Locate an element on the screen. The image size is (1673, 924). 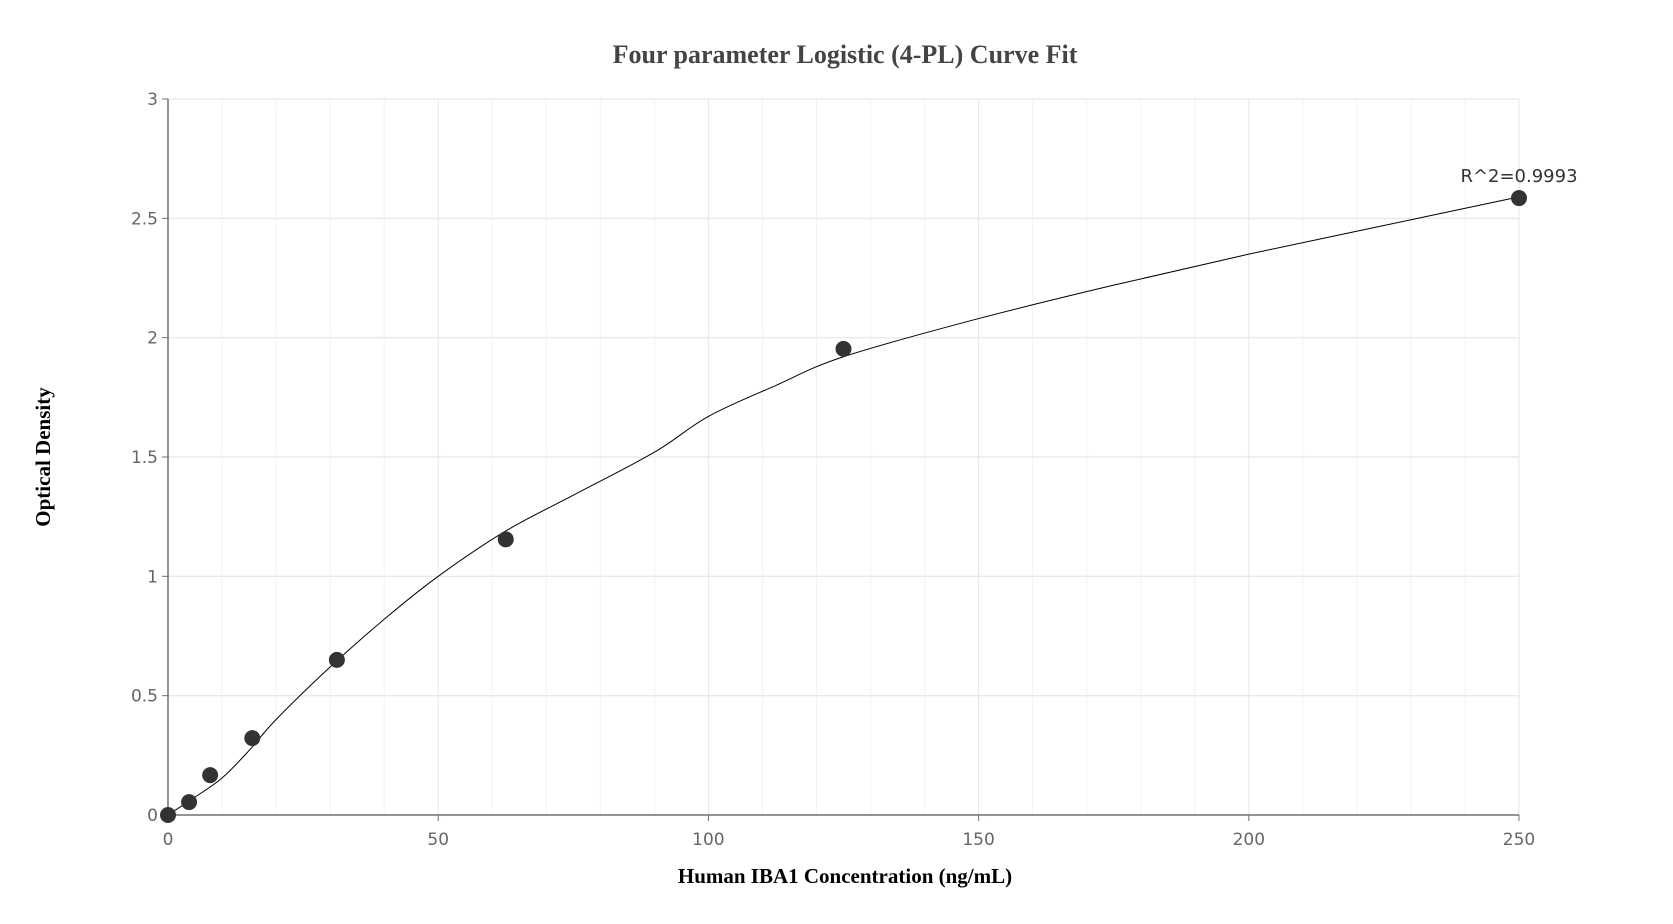
chart-title: Four parameter Logistic (4-PL) Curve Fit is located at coordinates (845, 54).